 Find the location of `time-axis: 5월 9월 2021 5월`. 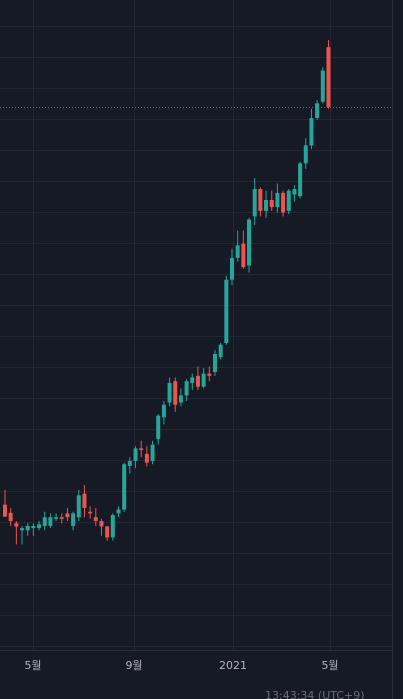

time-axis: 5월 9월 2021 5월 is located at coordinates (181, 665).